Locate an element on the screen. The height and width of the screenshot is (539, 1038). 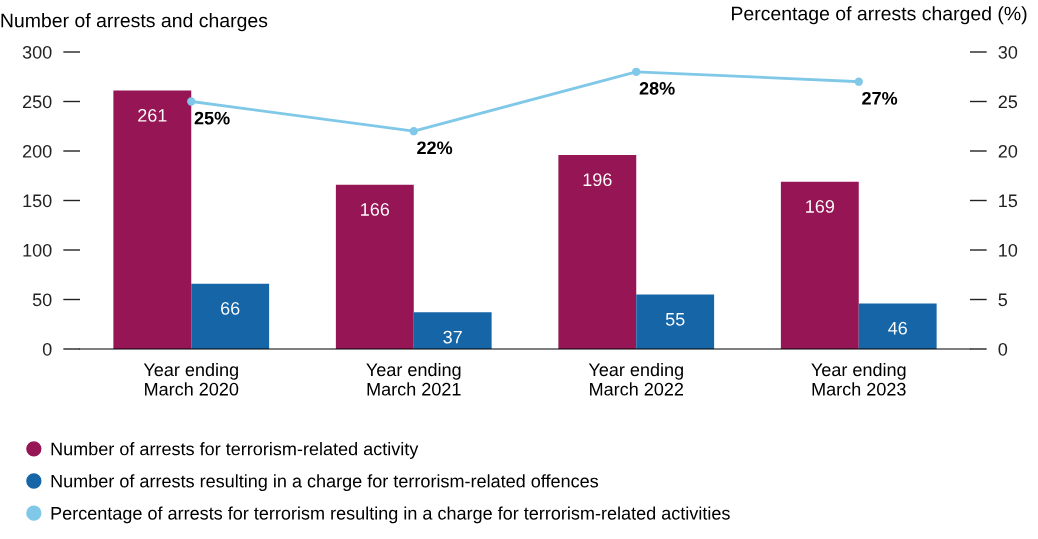
data-label: 66 is located at coordinates (230, 308).